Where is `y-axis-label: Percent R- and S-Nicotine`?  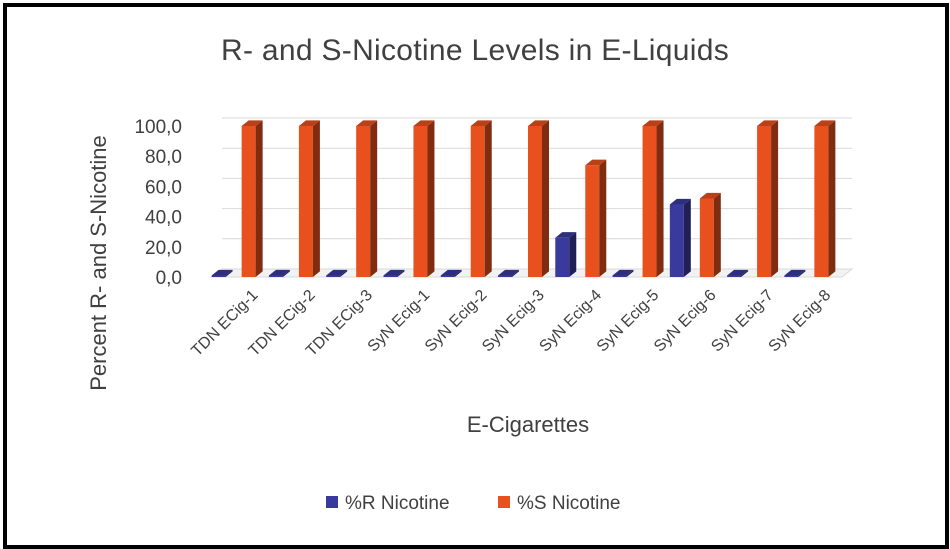
y-axis-label: Percent R- and S-Nicotine is located at coordinates (98, 263).